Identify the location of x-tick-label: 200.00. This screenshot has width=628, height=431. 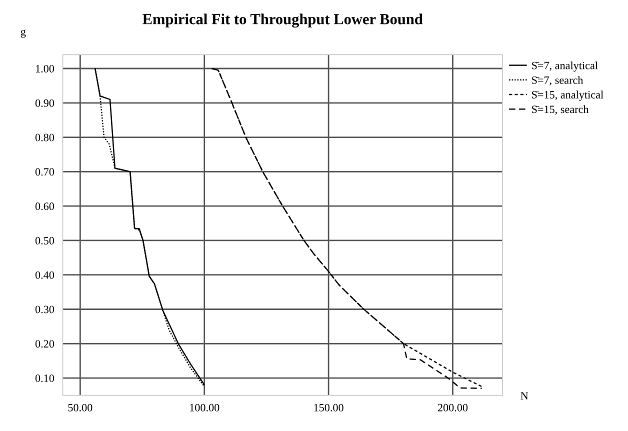
(453, 408).